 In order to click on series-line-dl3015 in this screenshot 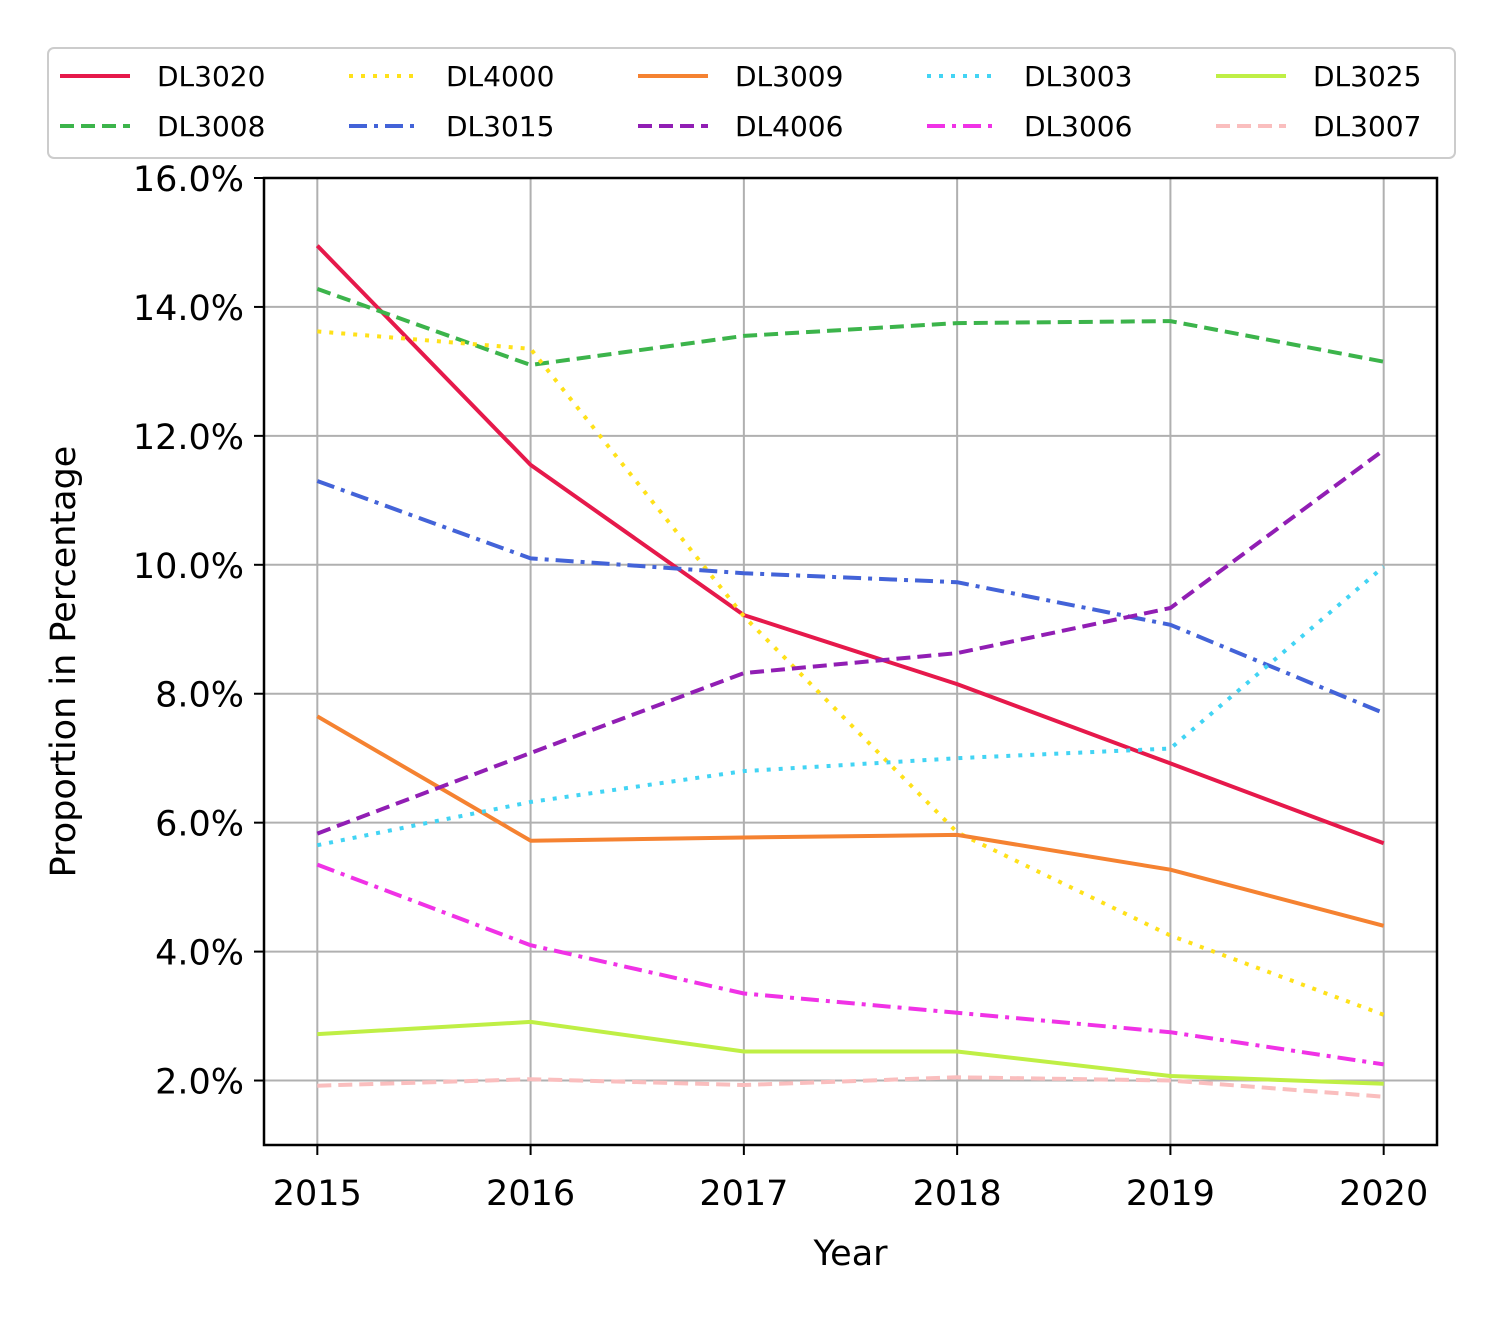, I will do `click(850, 597)`.